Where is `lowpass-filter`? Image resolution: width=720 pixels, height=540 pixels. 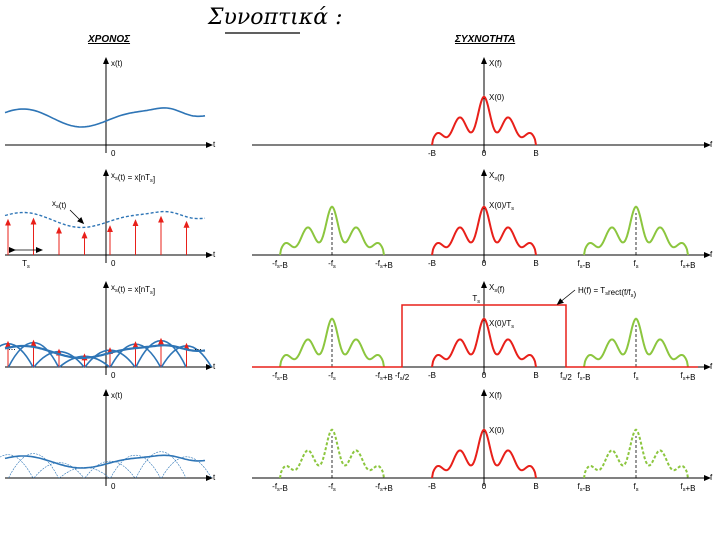 lowpass-filter is located at coordinates (475, 336).